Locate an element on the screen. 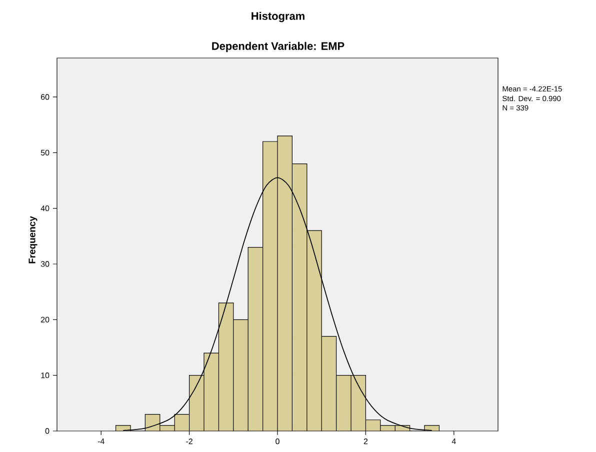  y-axis-title: Frequency is located at coordinates (33, 240).